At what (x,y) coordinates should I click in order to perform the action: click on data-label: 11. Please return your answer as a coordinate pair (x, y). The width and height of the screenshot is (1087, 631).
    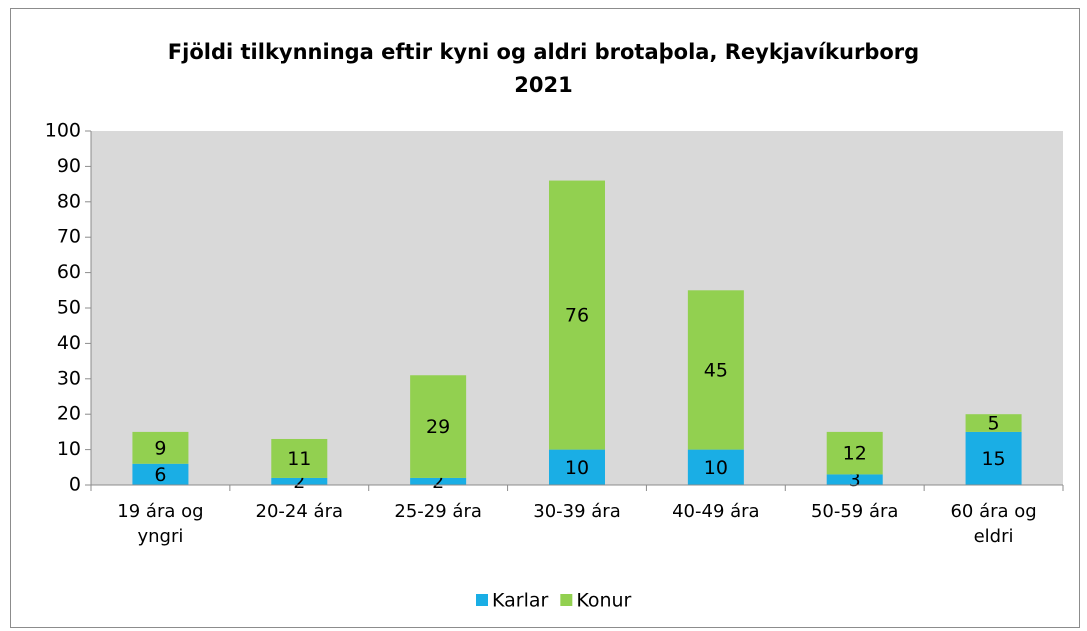
    Looking at the image, I should click on (299, 459).